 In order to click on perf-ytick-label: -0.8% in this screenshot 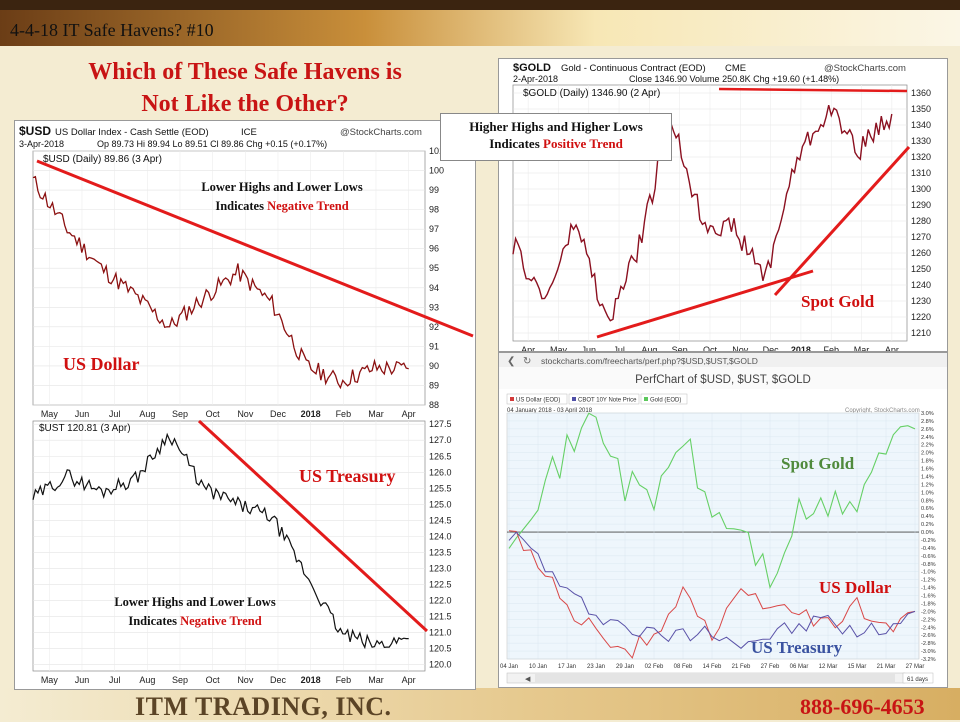, I will do `click(928, 565)`.